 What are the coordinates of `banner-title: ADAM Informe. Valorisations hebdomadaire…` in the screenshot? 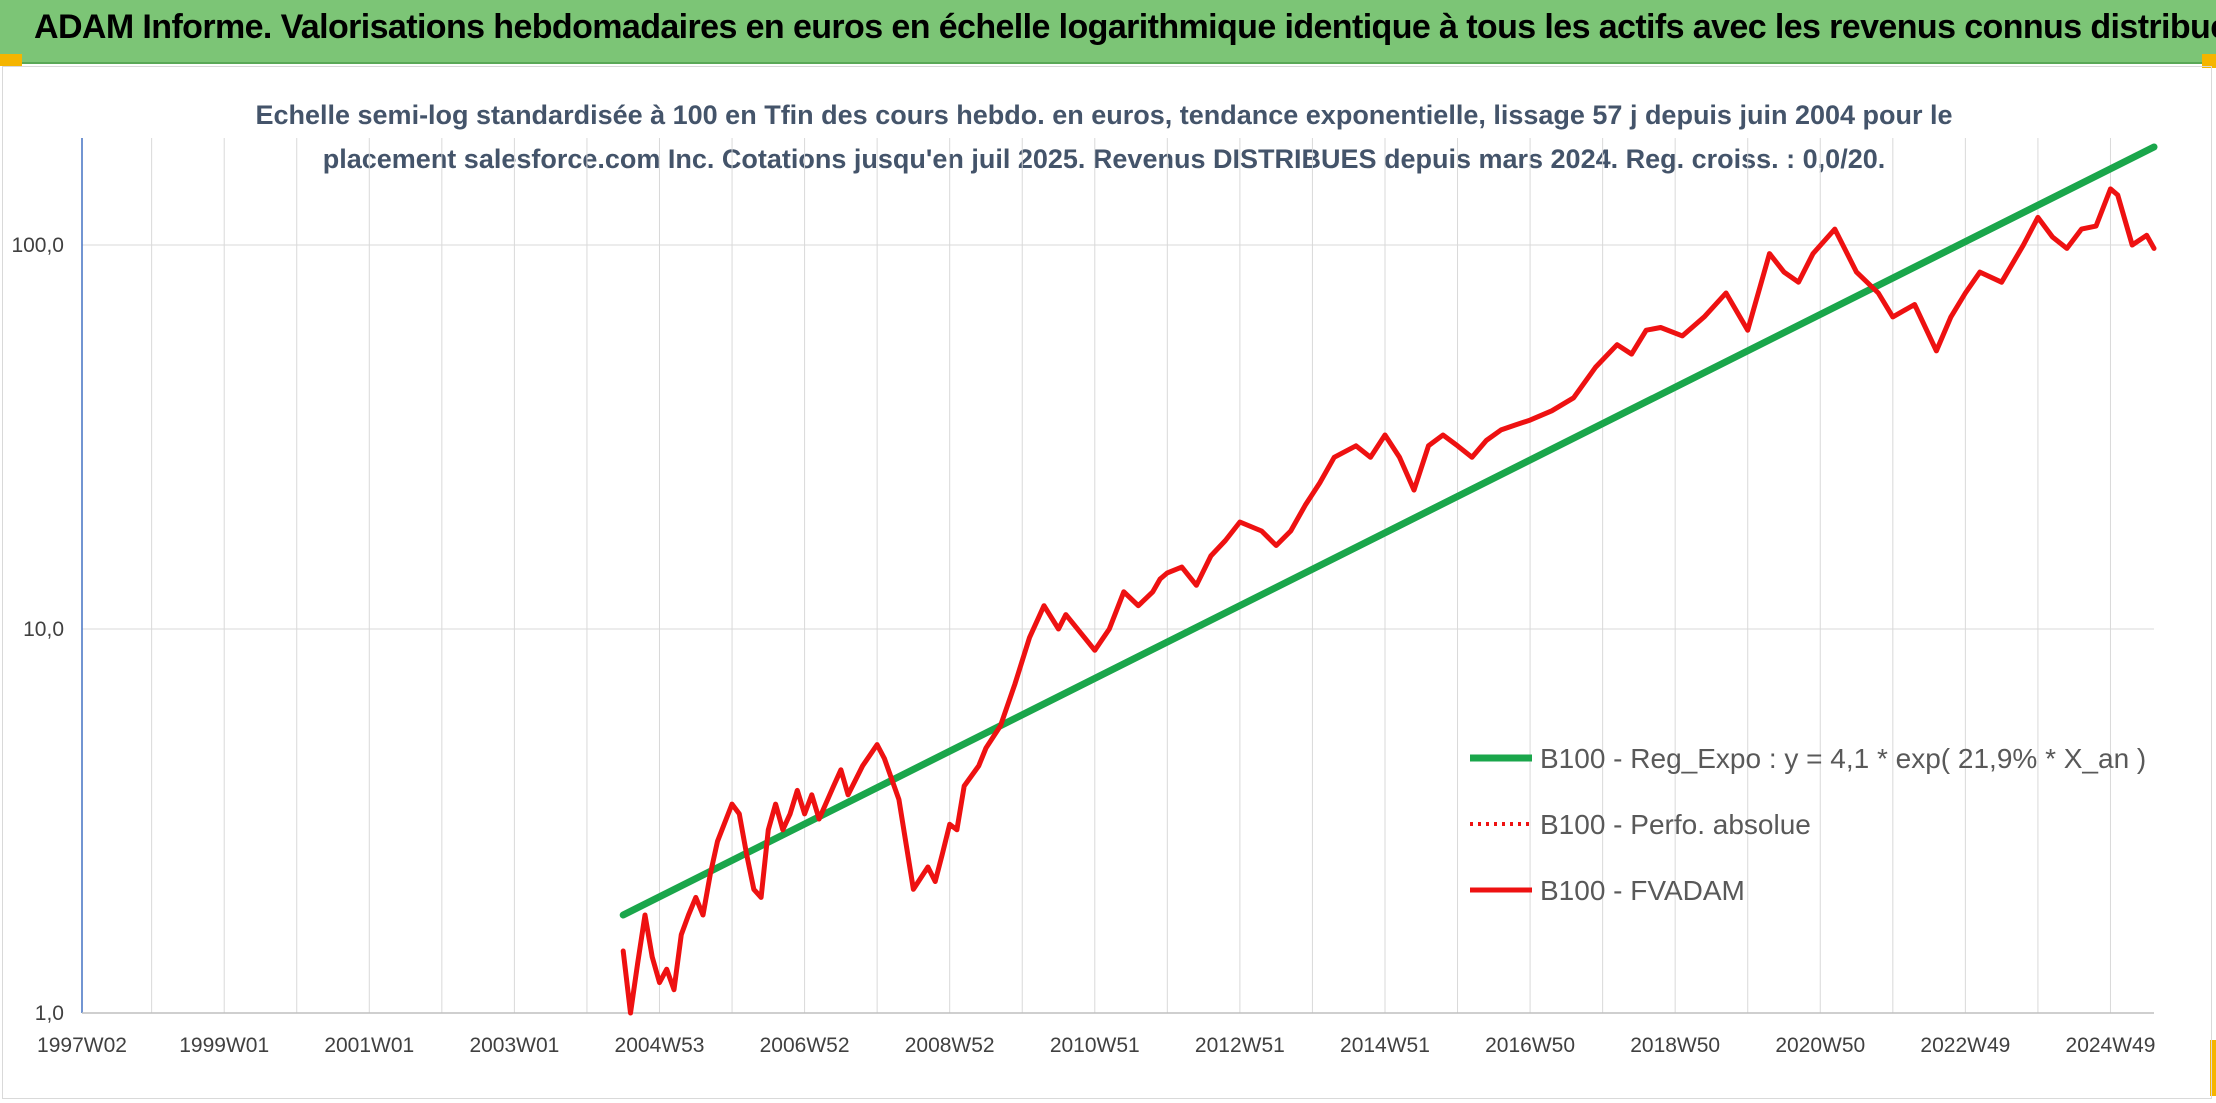 It's located at (1125, 27).